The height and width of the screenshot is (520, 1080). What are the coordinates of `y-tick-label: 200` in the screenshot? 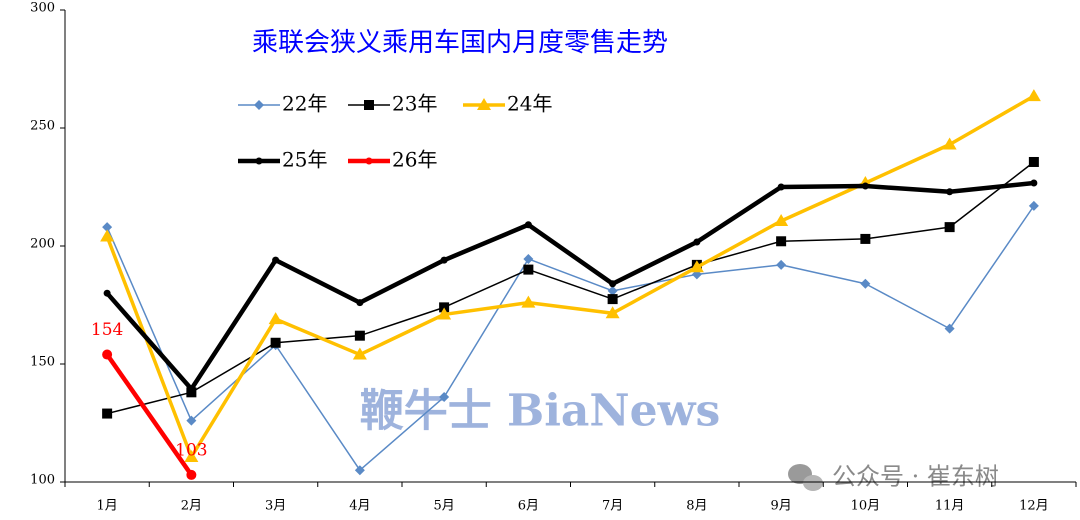 It's located at (42, 244).